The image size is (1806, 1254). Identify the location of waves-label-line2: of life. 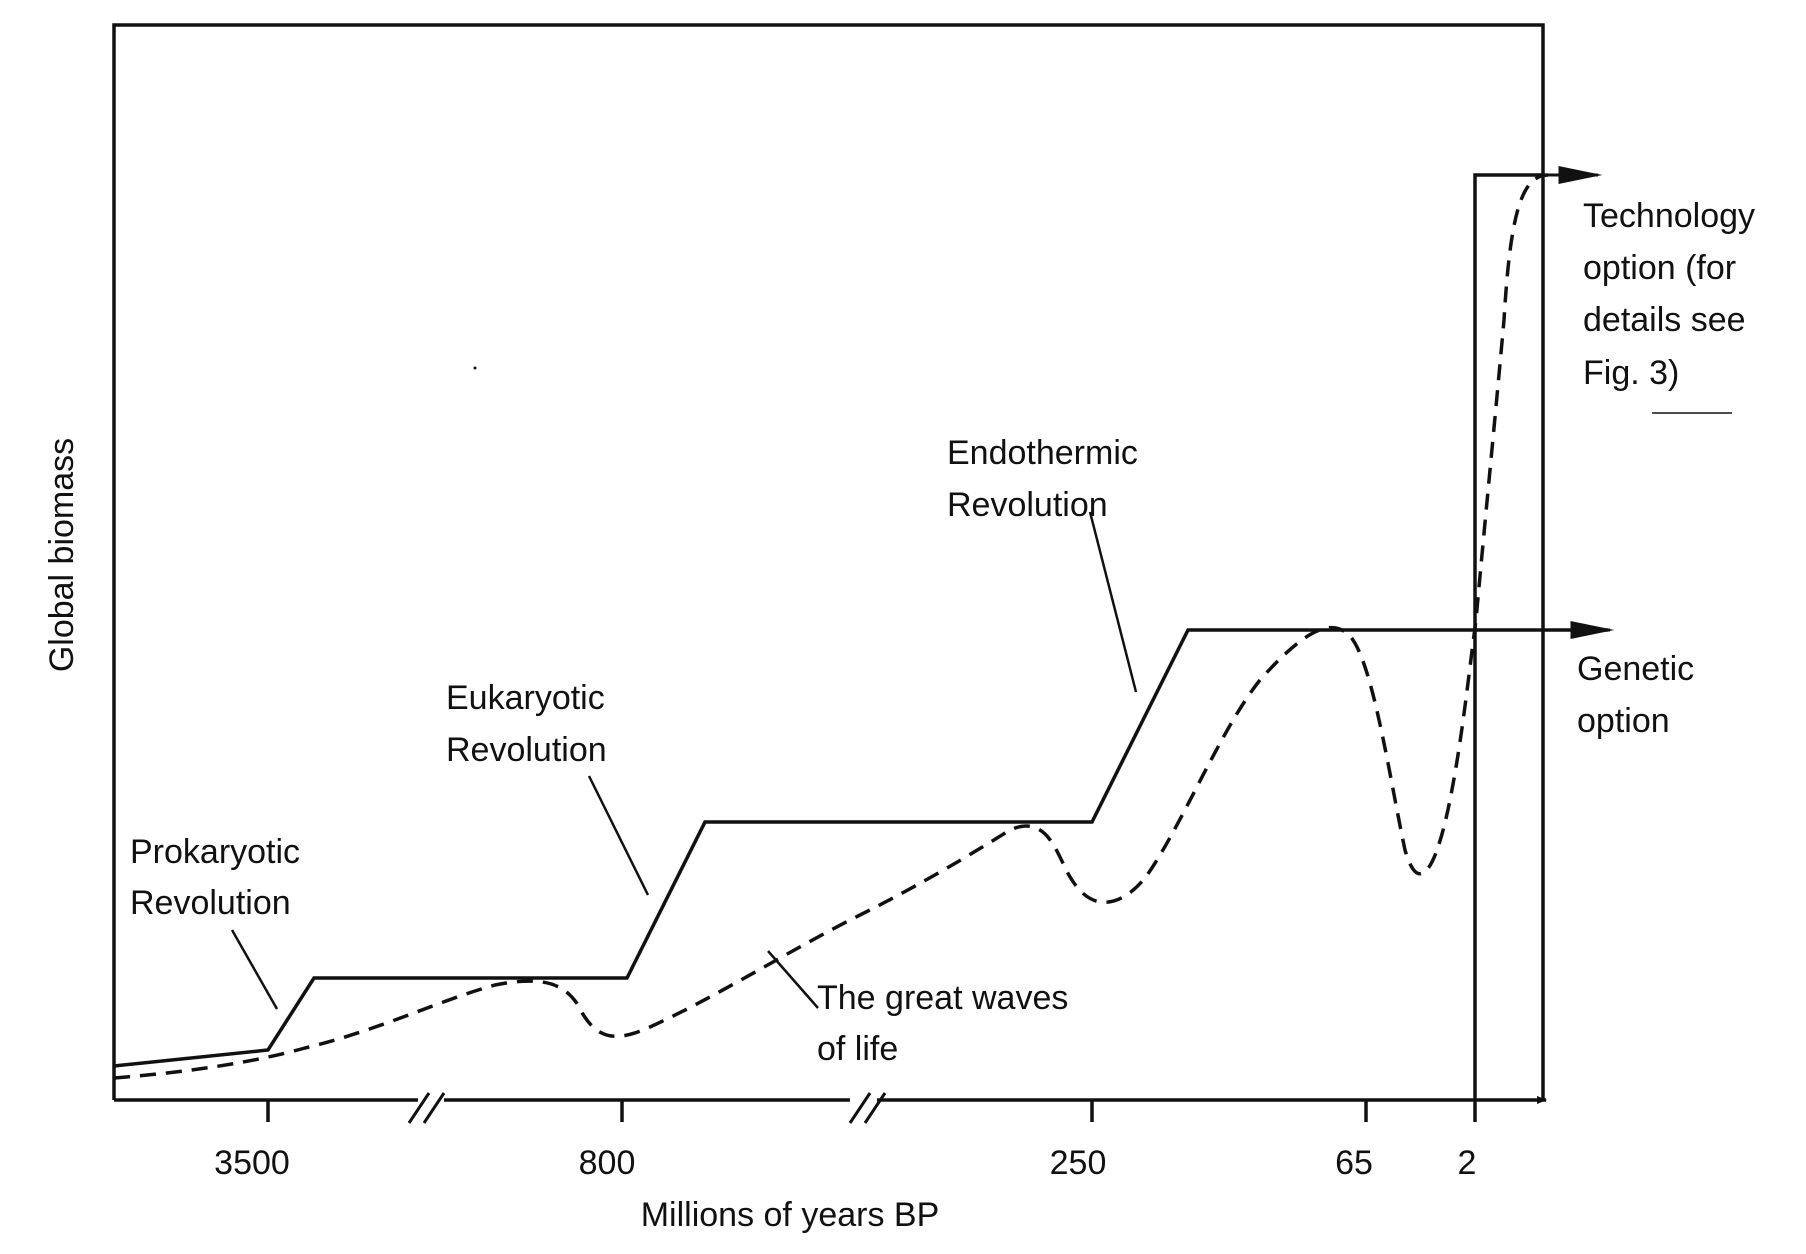
(857, 1049).